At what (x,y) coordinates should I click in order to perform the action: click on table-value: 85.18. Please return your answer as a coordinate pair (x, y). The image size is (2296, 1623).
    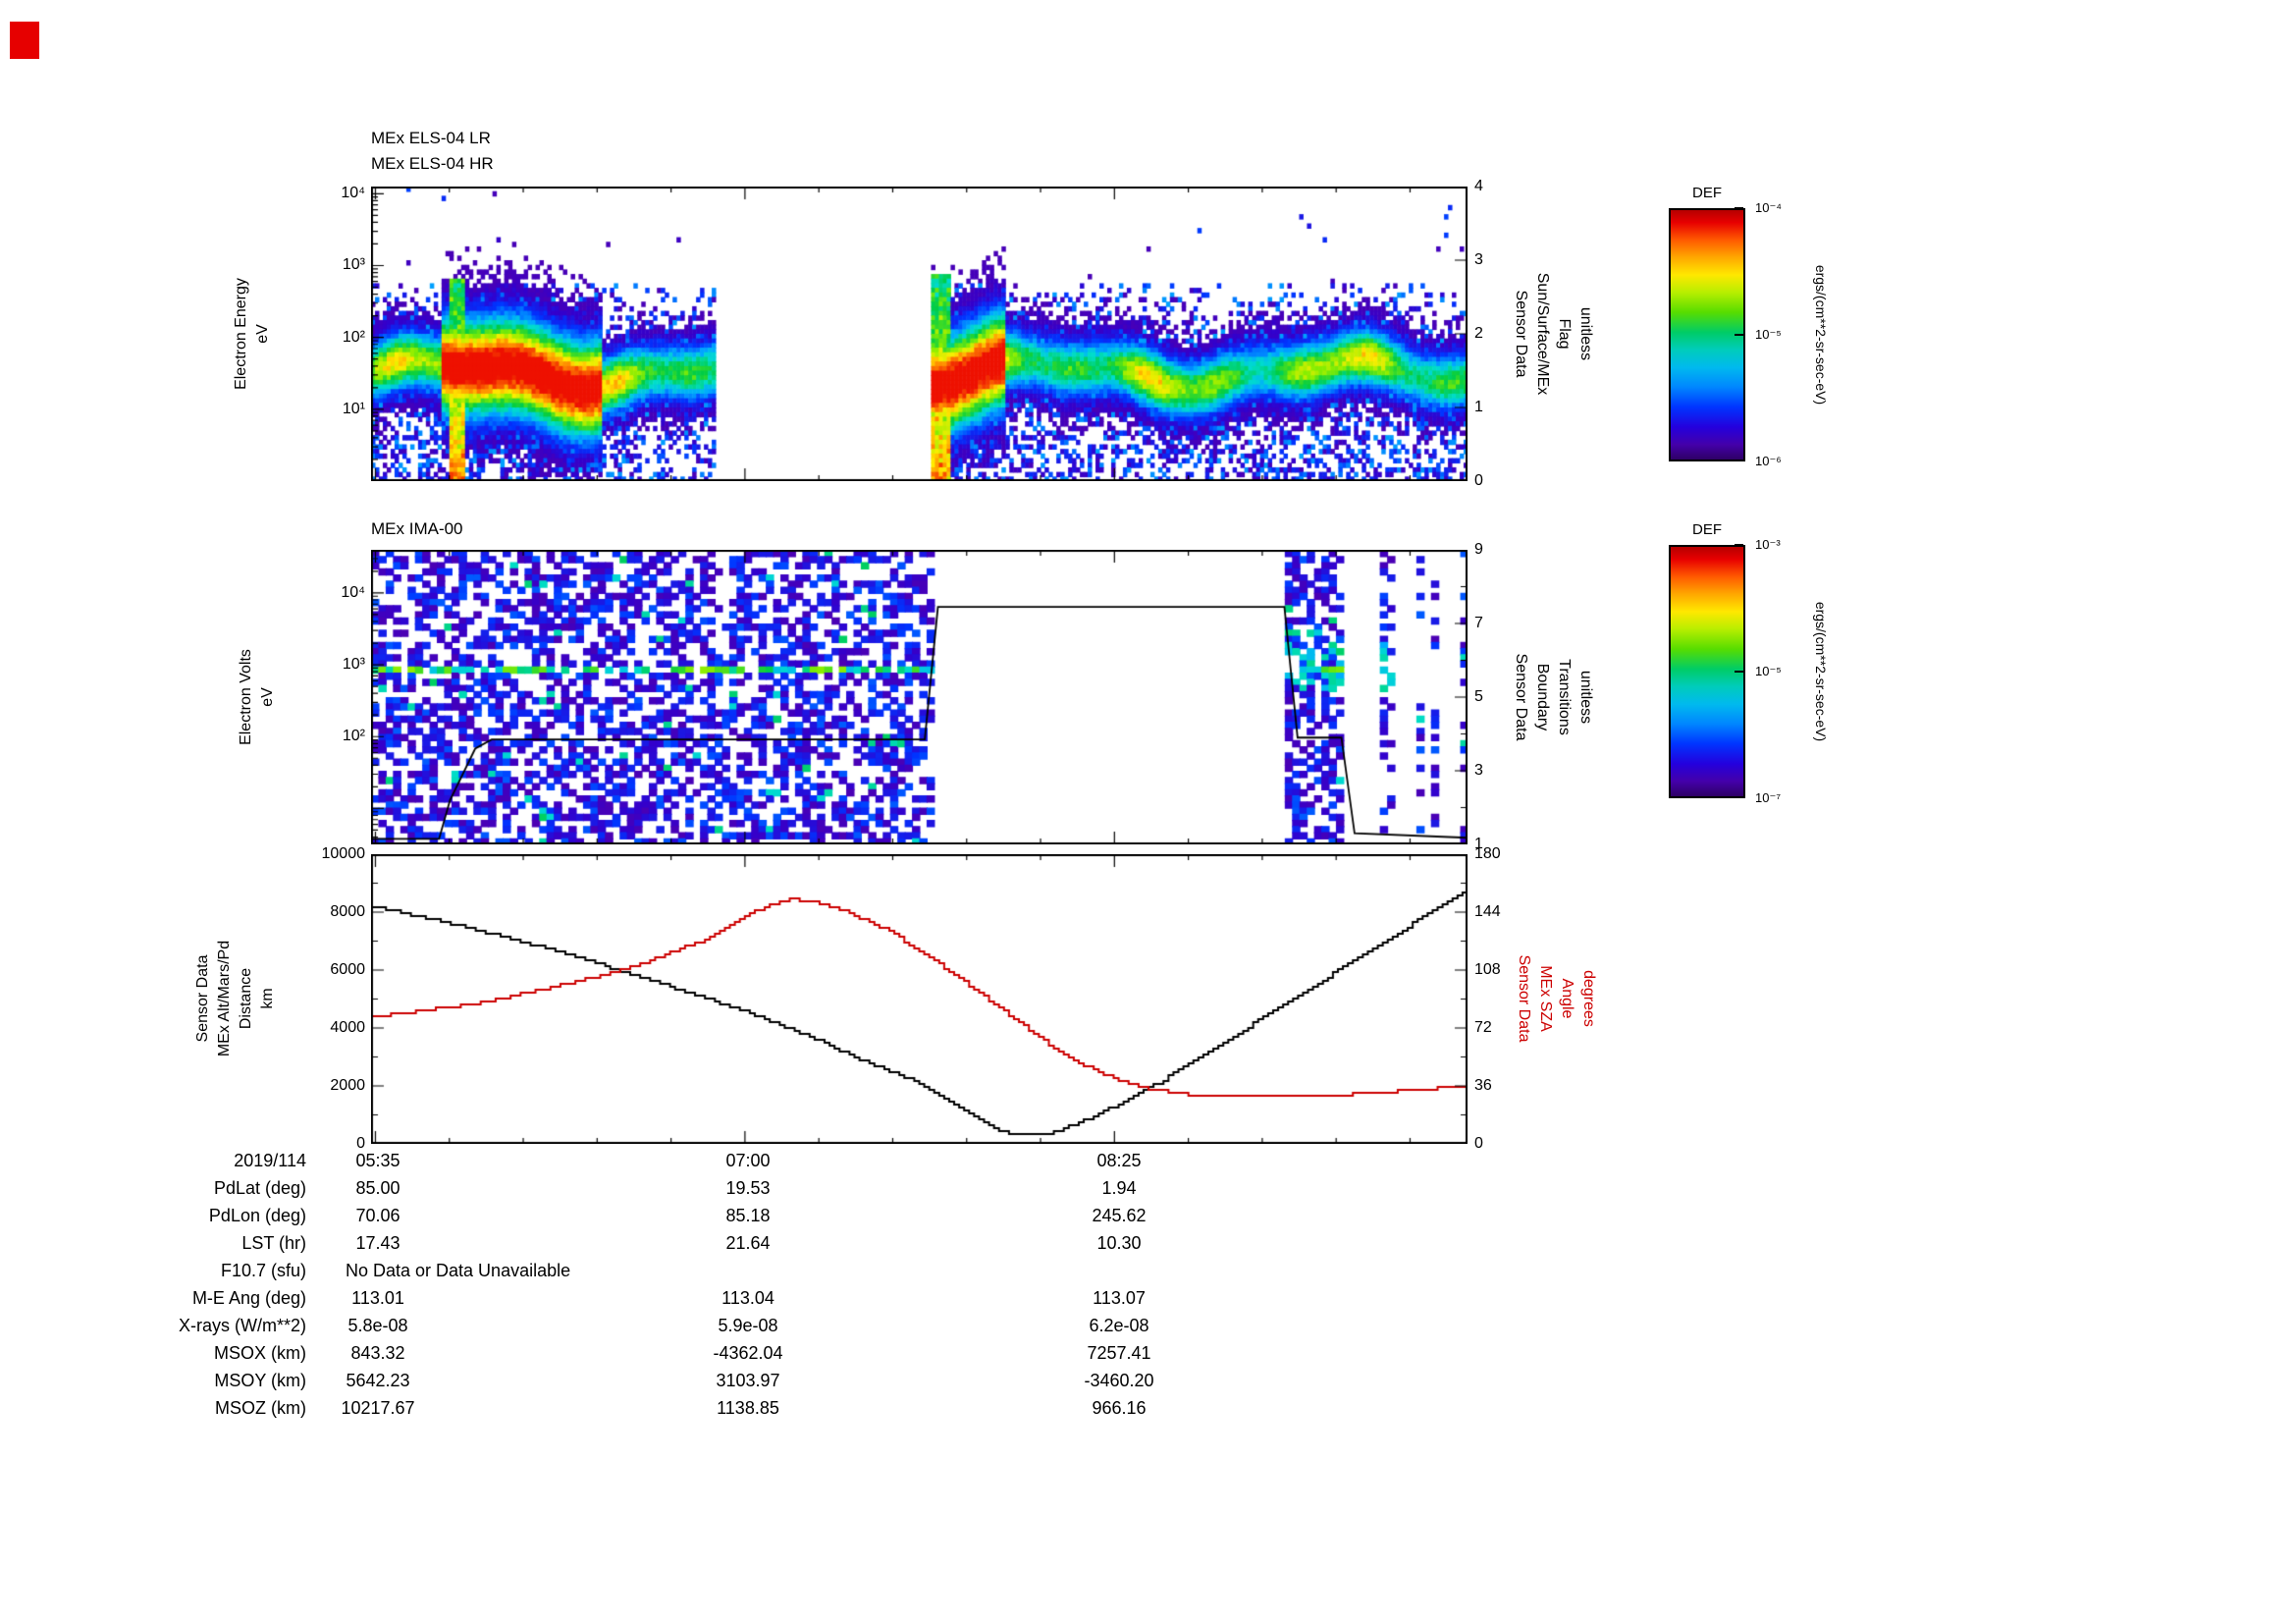
    Looking at the image, I should click on (748, 1215).